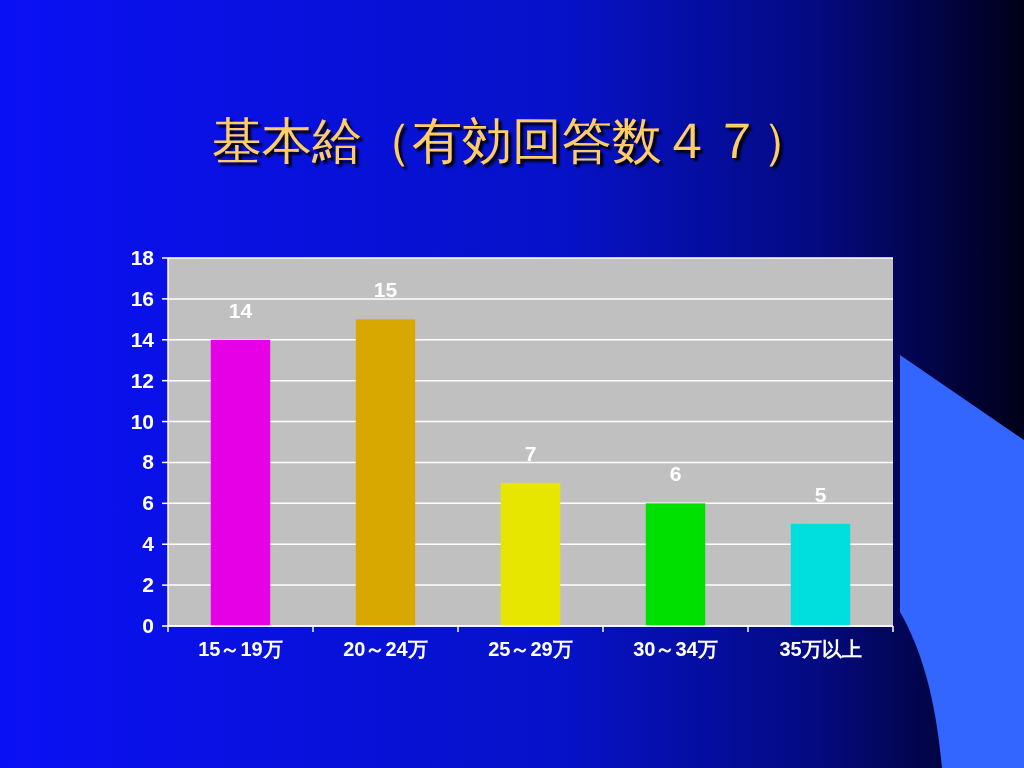  What do you see at coordinates (142, 421) in the screenshot?
I see `y-tick-label: 10` at bounding box center [142, 421].